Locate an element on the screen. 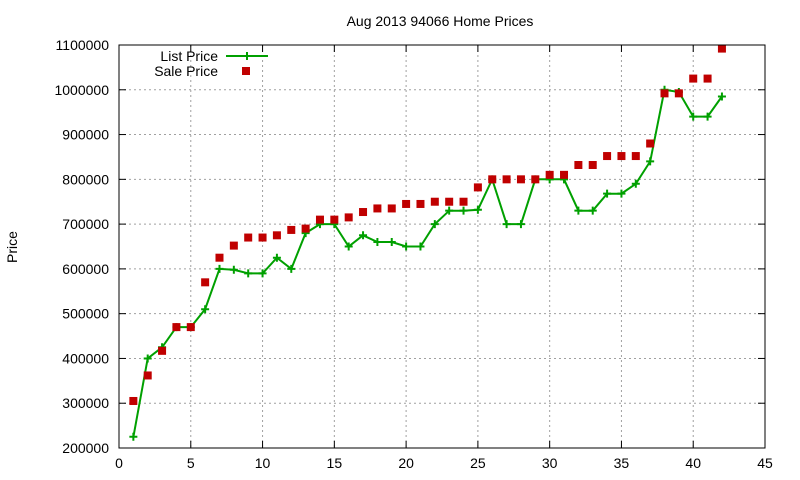 The height and width of the screenshot is (480, 800). y-tick-label: 700000 is located at coordinates (85, 224).